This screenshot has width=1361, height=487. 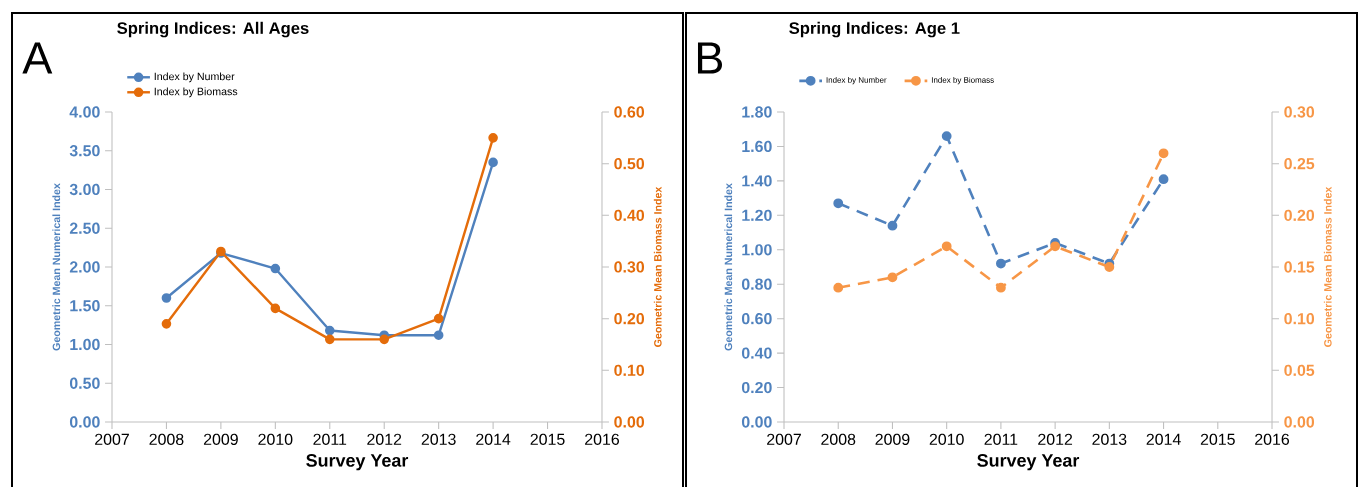 I want to click on y-tick-label: 1.60, so click(x=757, y=146).